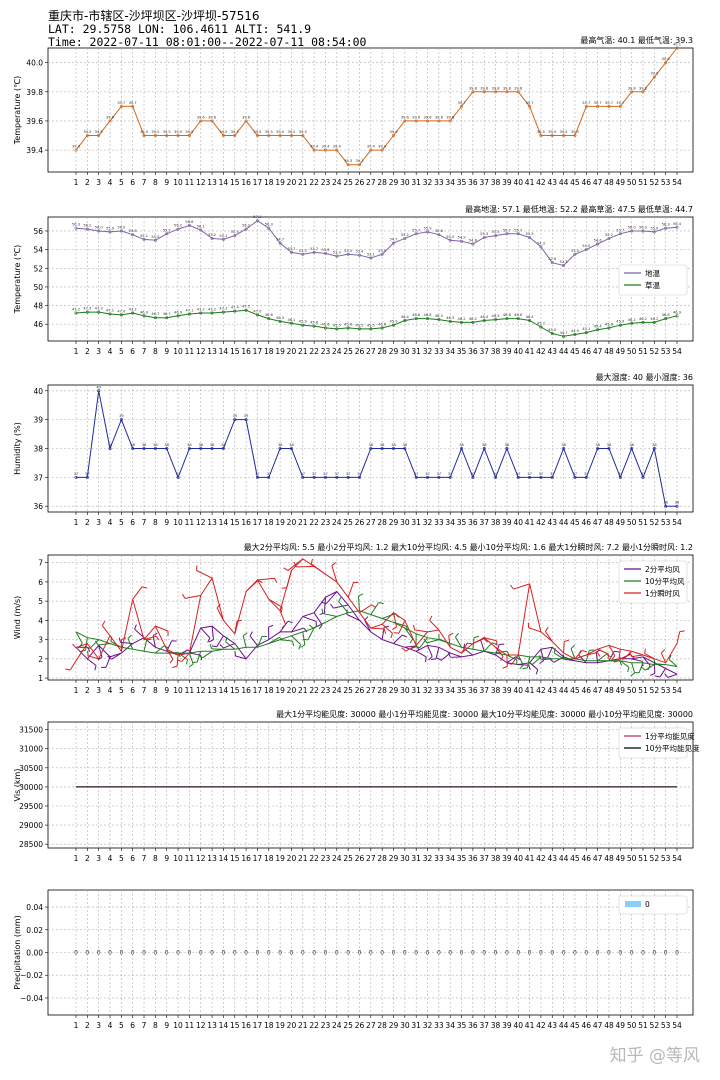  What do you see at coordinates (394, 132) in the screenshot?
I see `data-label: 39.5` at bounding box center [394, 132].